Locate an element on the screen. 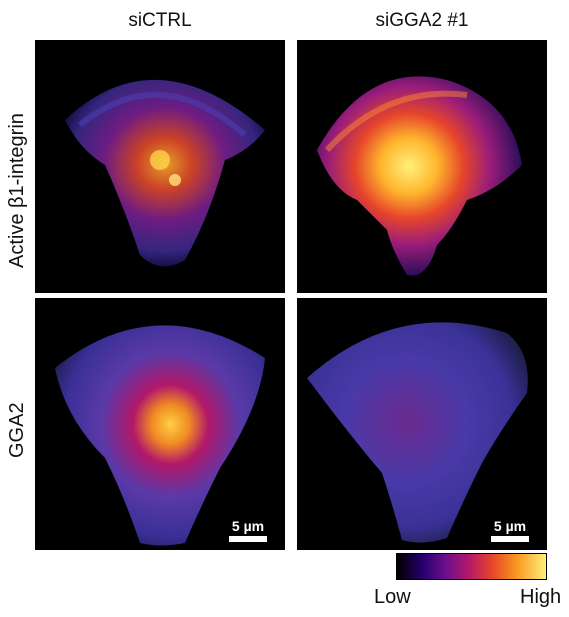 The width and height of the screenshot is (569, 617). colorbar-low-label: Low is located at coordinates (392, 597).